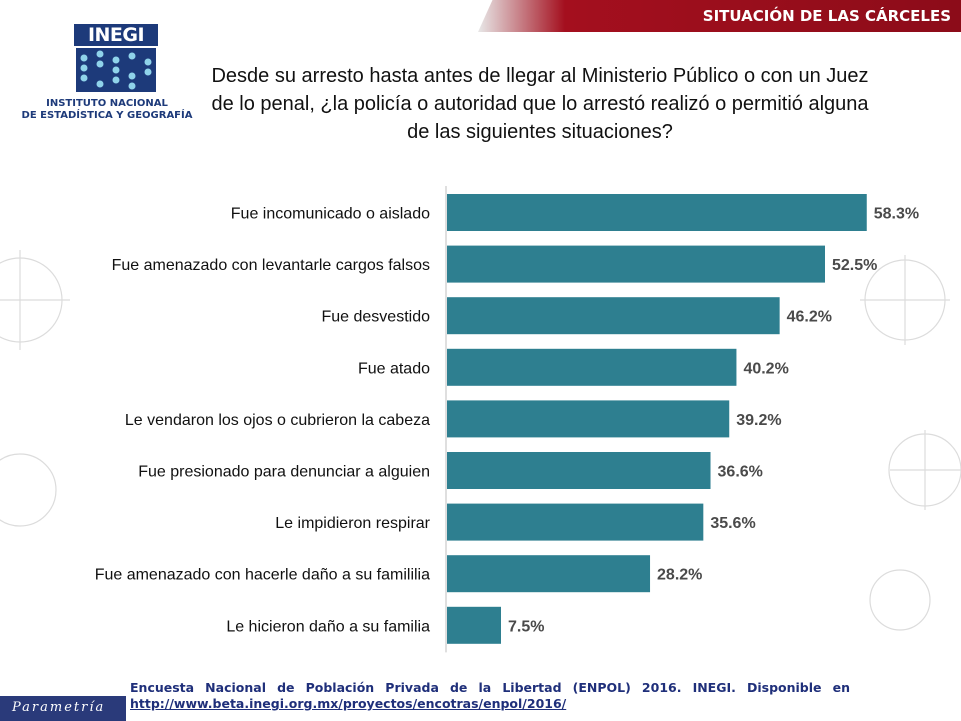  What do you see at coordinates (352, 523) in the screenshot?
I see `category-label-7: Le impidieron respirar` at bounding box center [352, 523].